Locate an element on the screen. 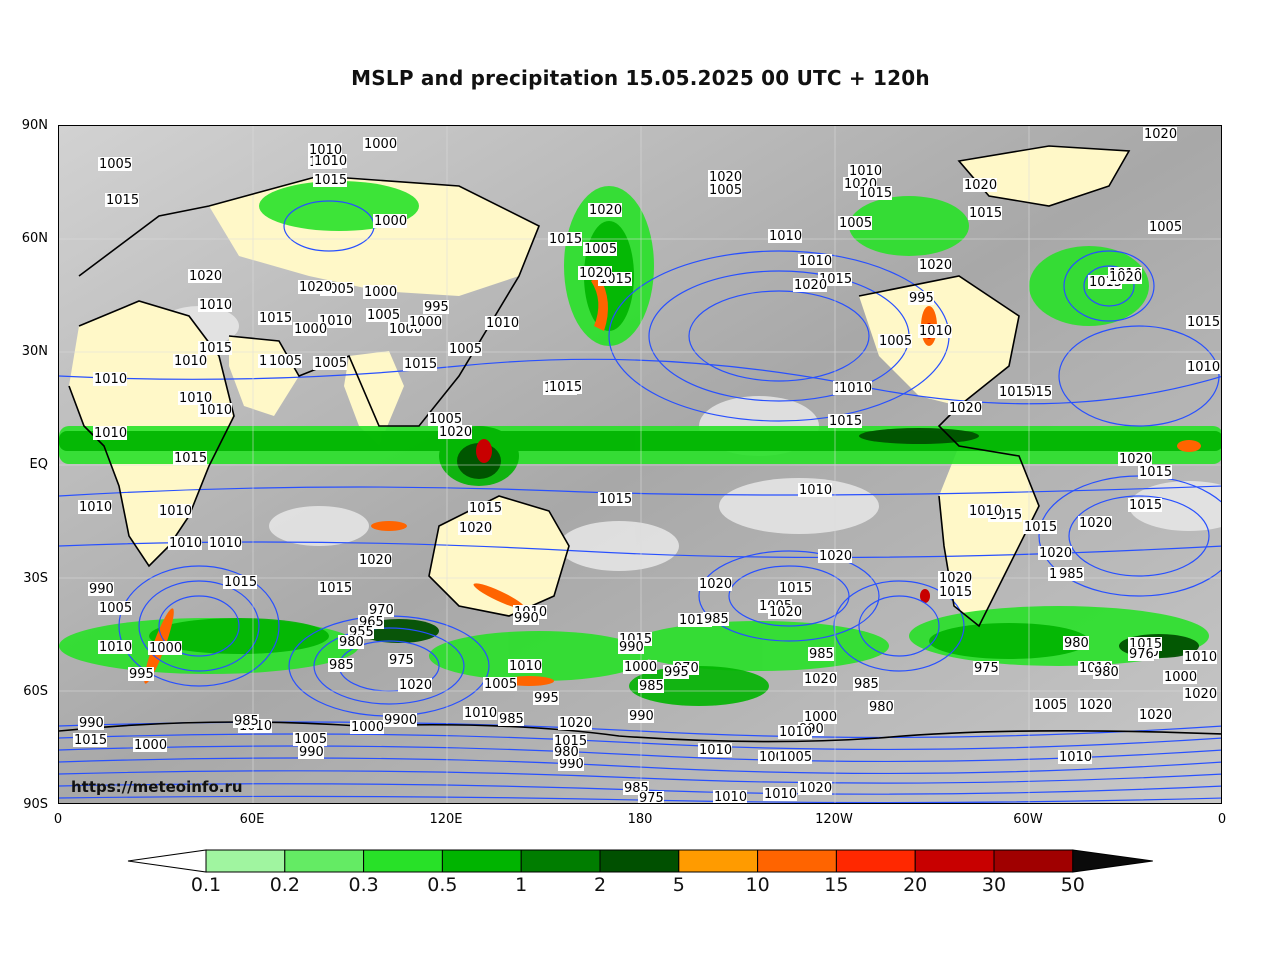 Image resolution: width=1281 pixels, height=963 pixels. colorbar-label: 50 is located at coordinates (1072, 885).